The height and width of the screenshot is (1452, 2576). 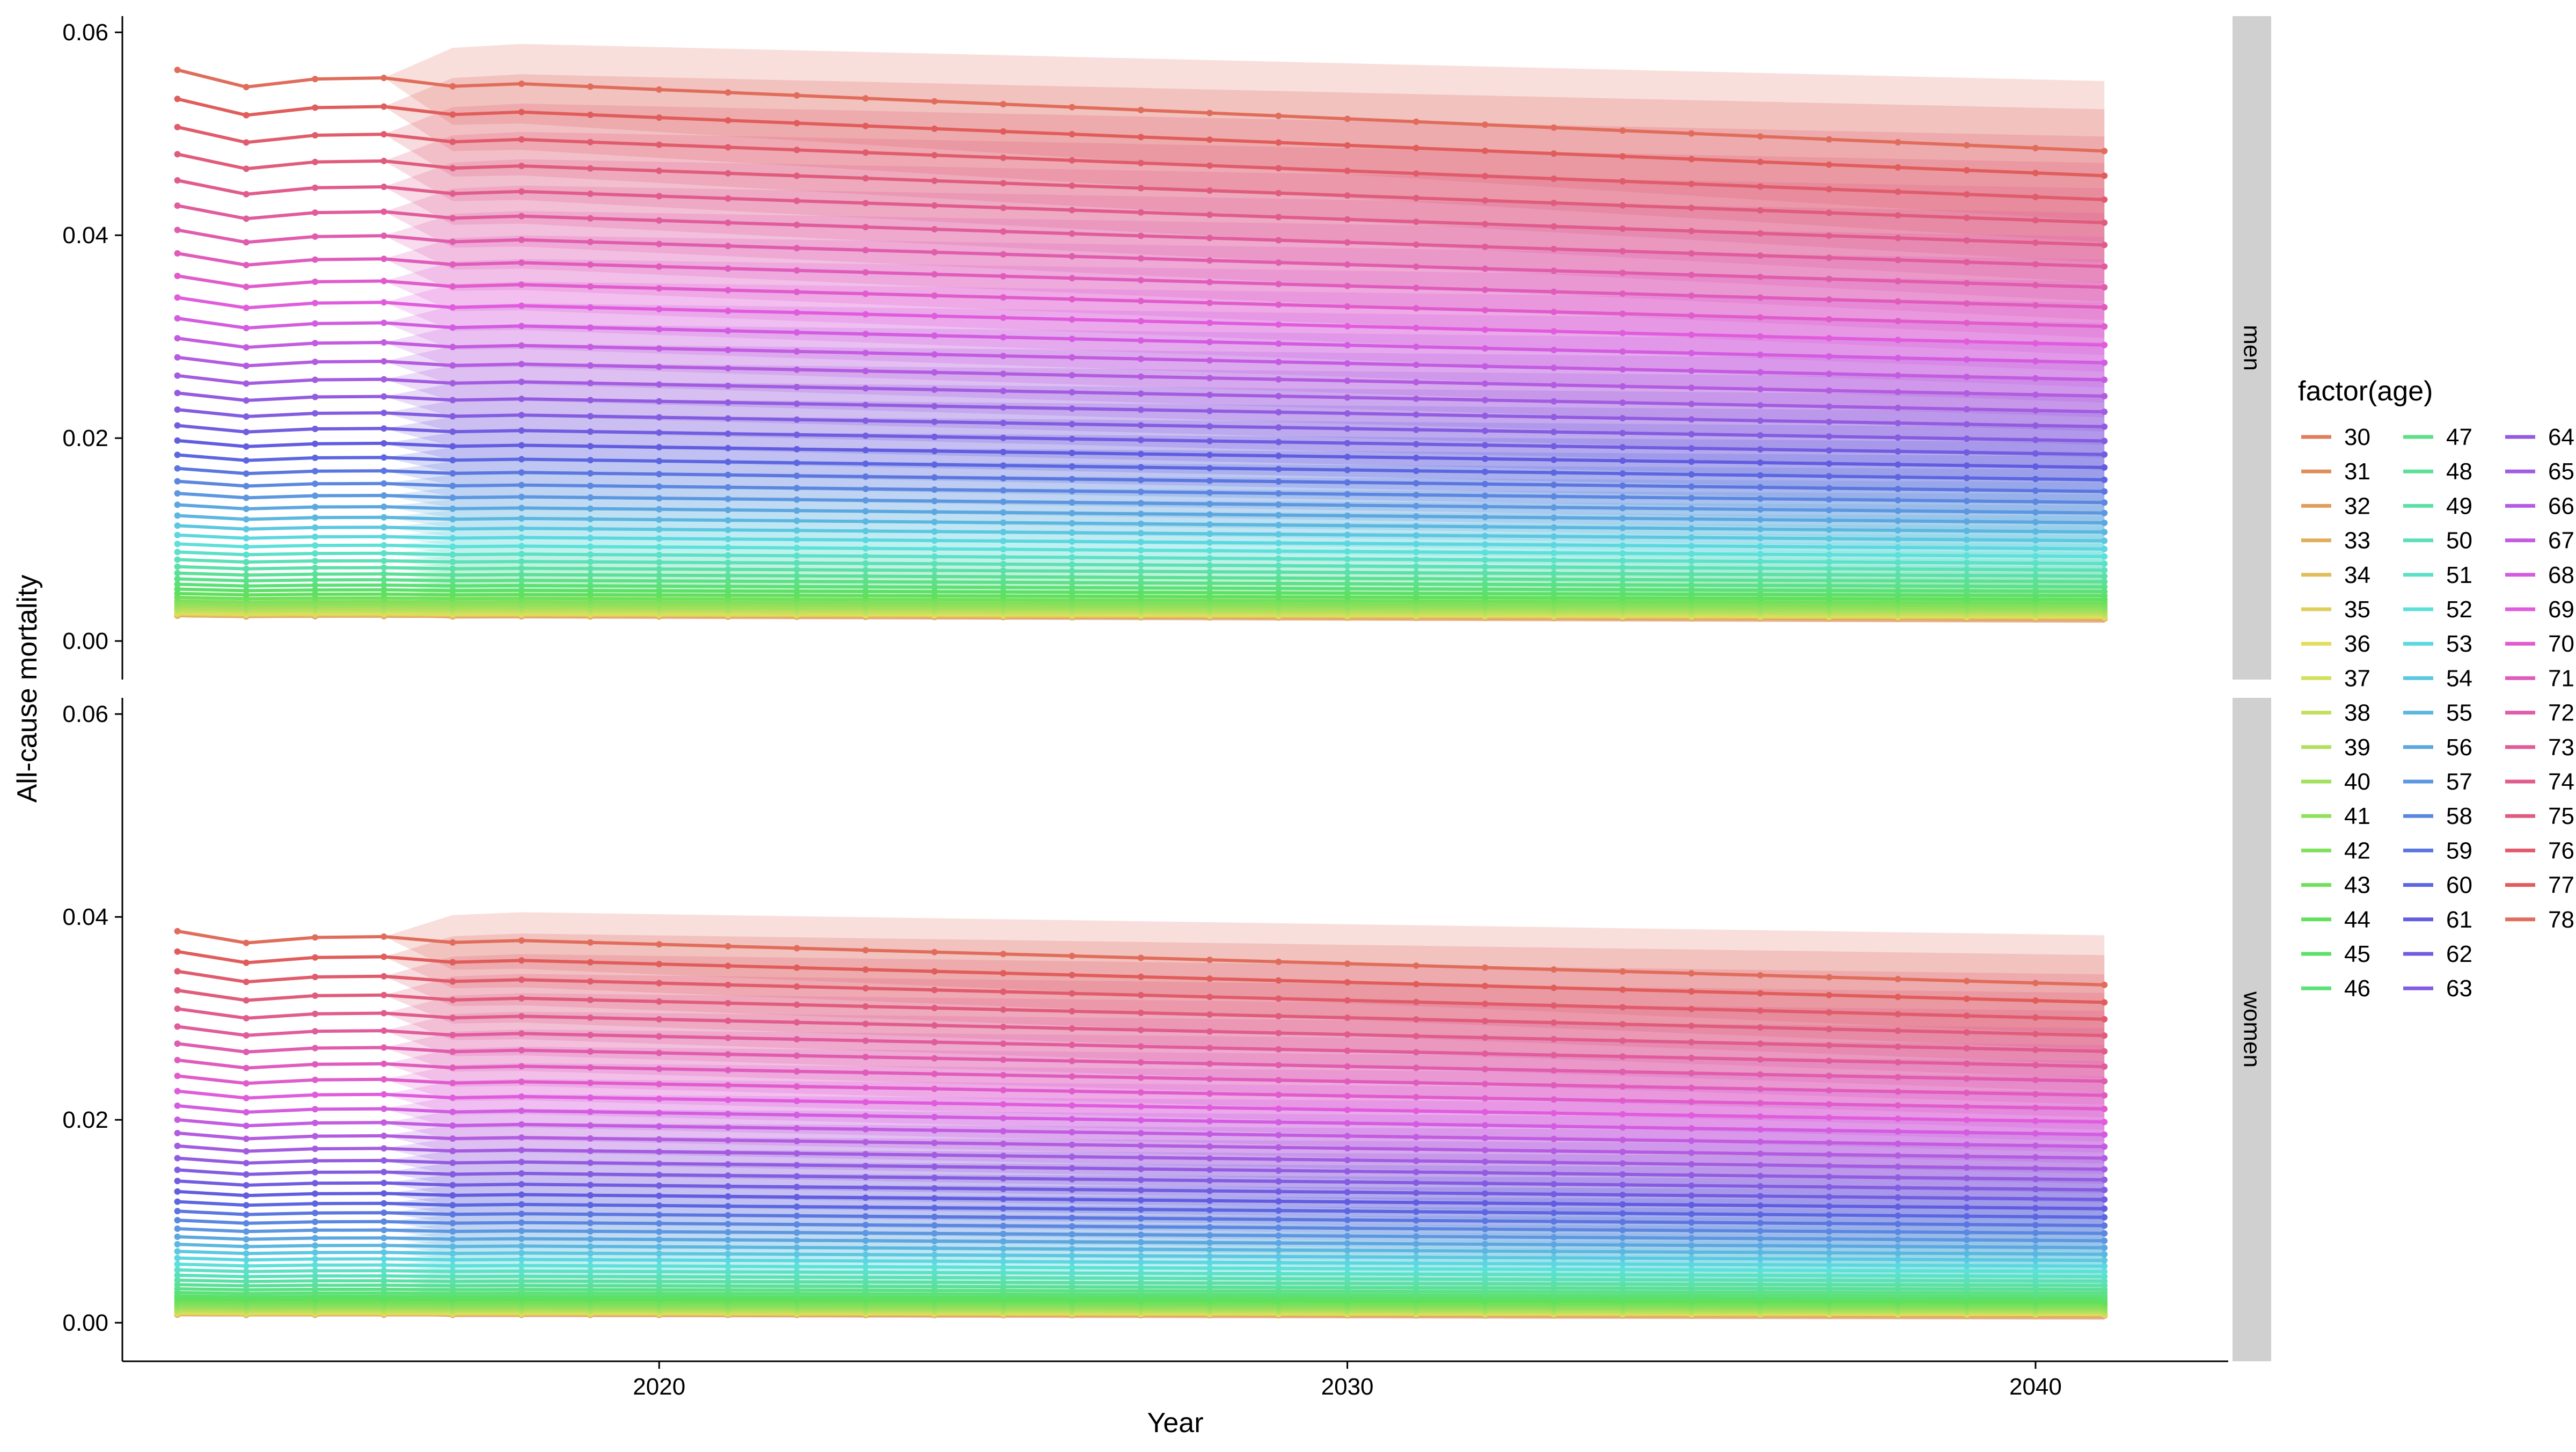 I want to click on point-men-age-61-2040, so click(x=2035, y=466).